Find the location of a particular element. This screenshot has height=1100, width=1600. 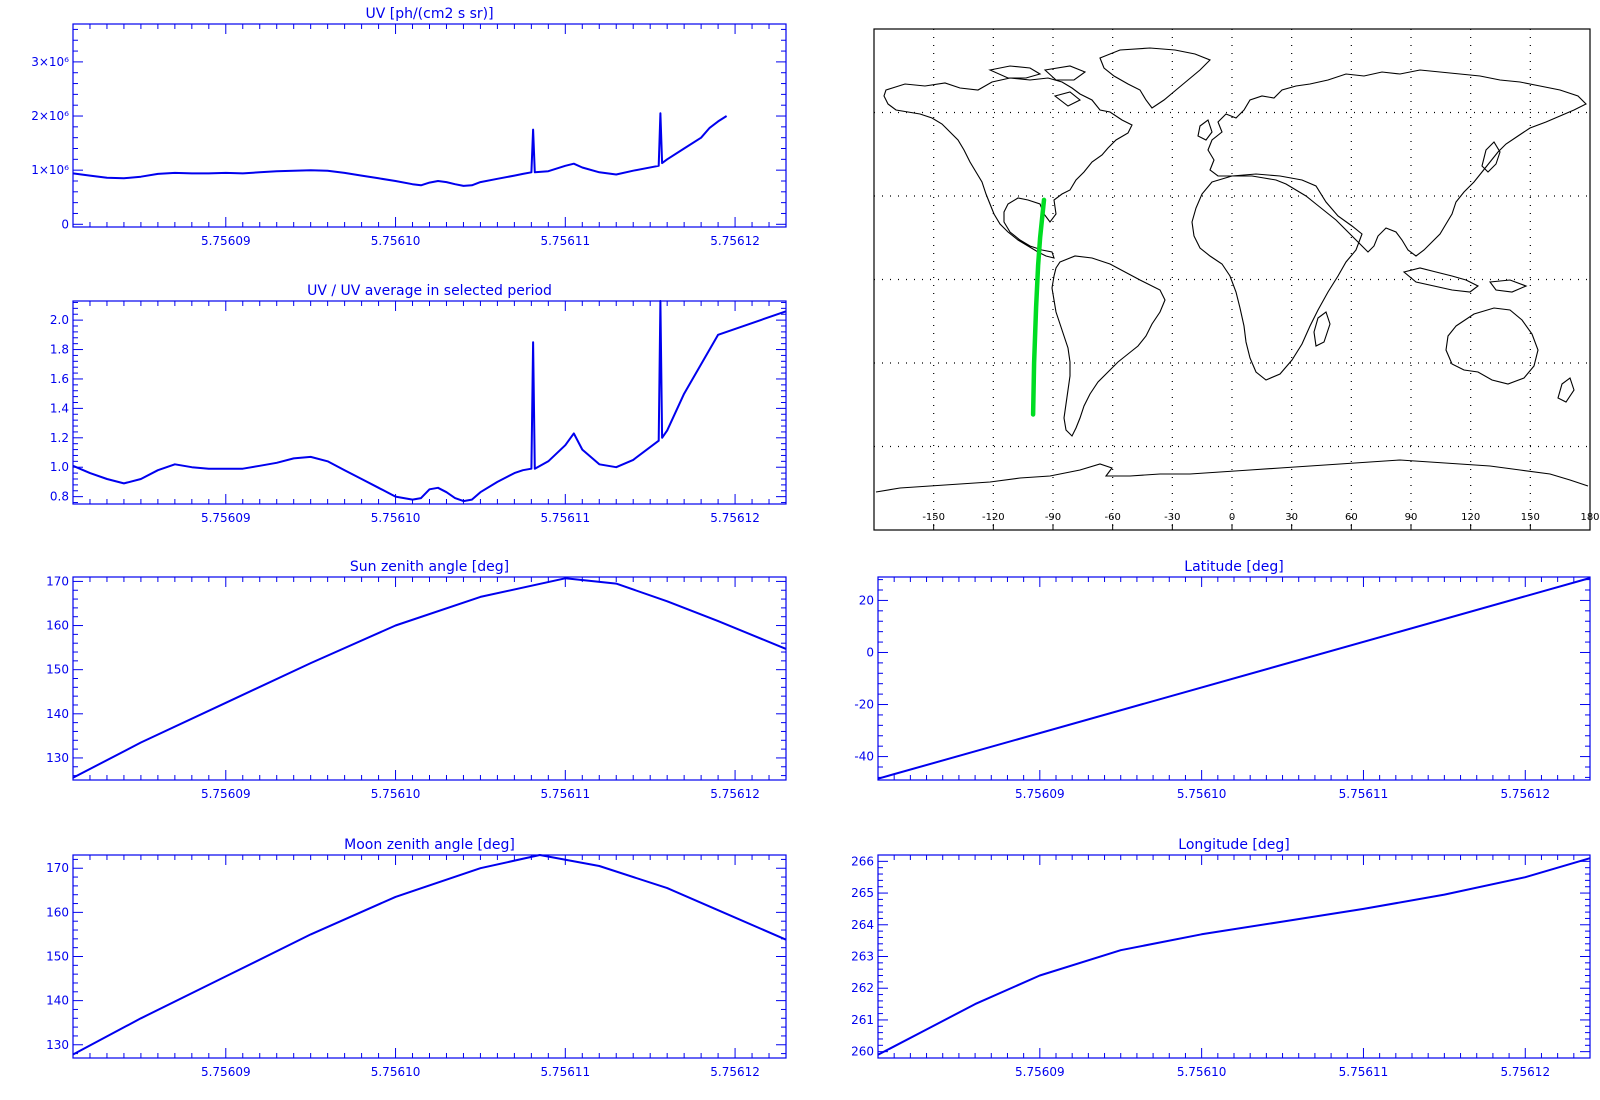

coast-new-zealand is located at coordinates (1566, 390).